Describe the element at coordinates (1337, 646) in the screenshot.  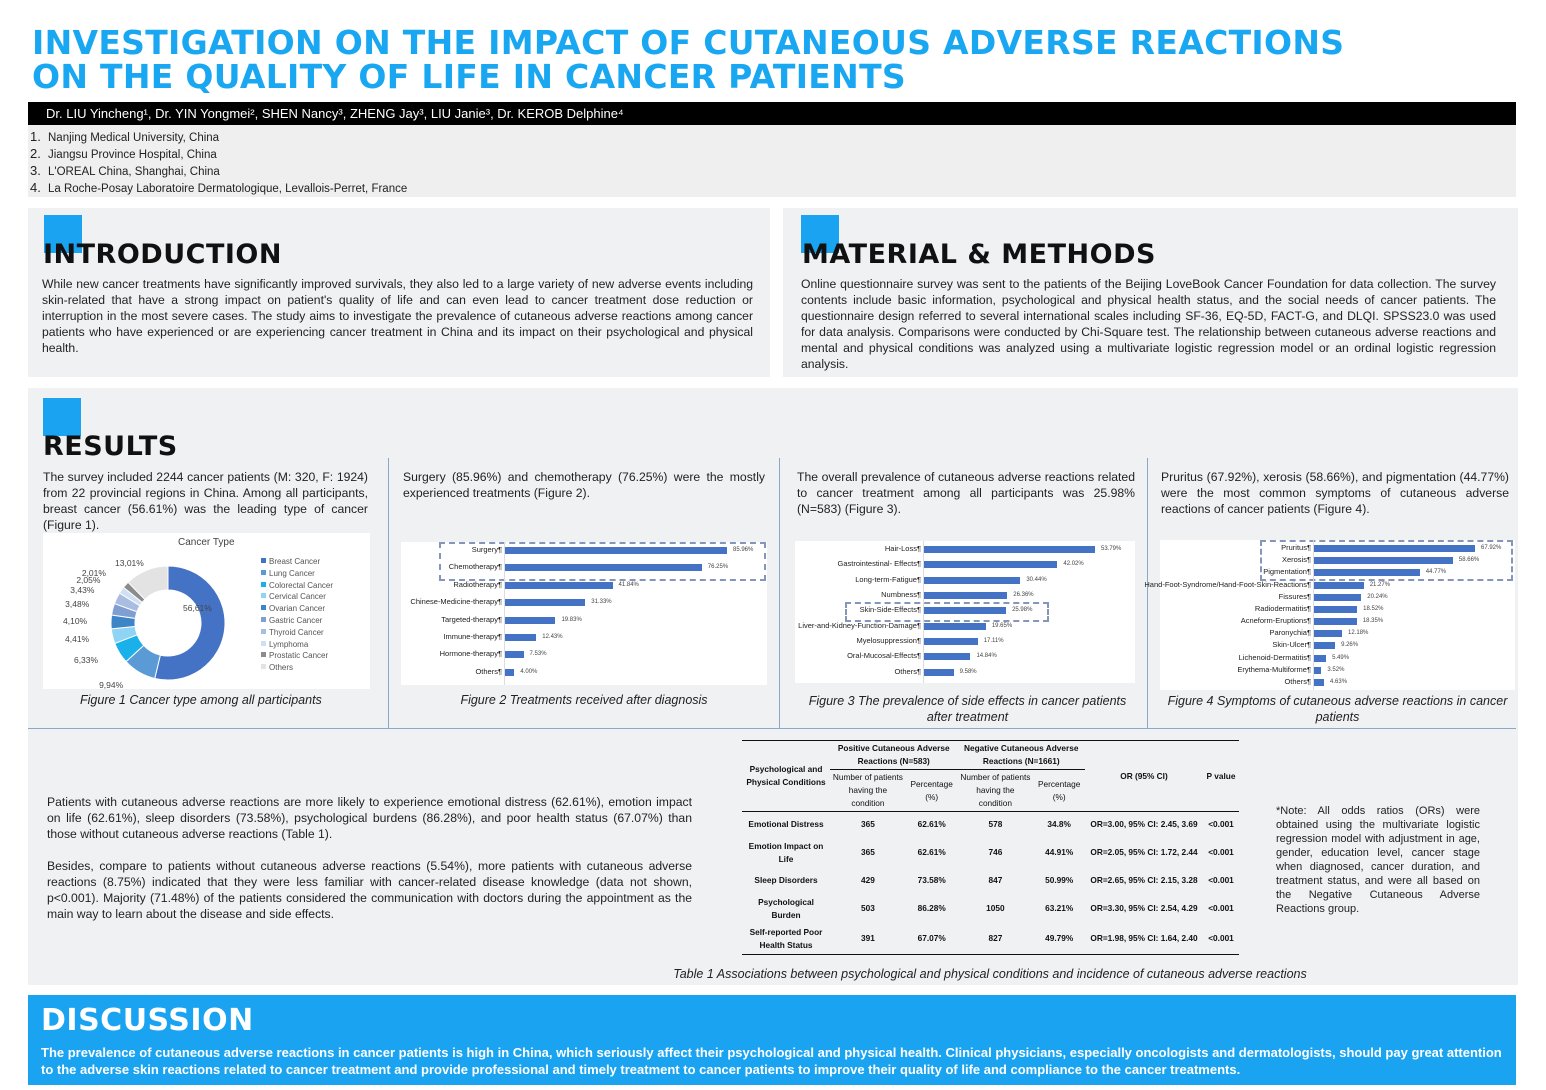
I see `bar-row: Skin-Ulcer¶ 9.26%` at that location.